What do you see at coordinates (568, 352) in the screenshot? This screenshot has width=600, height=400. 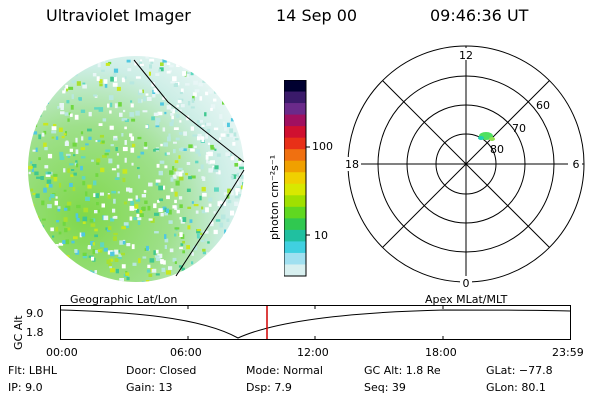 I see `timeline-x-tick-2359: 23:59` at bounding box center [568, 352].